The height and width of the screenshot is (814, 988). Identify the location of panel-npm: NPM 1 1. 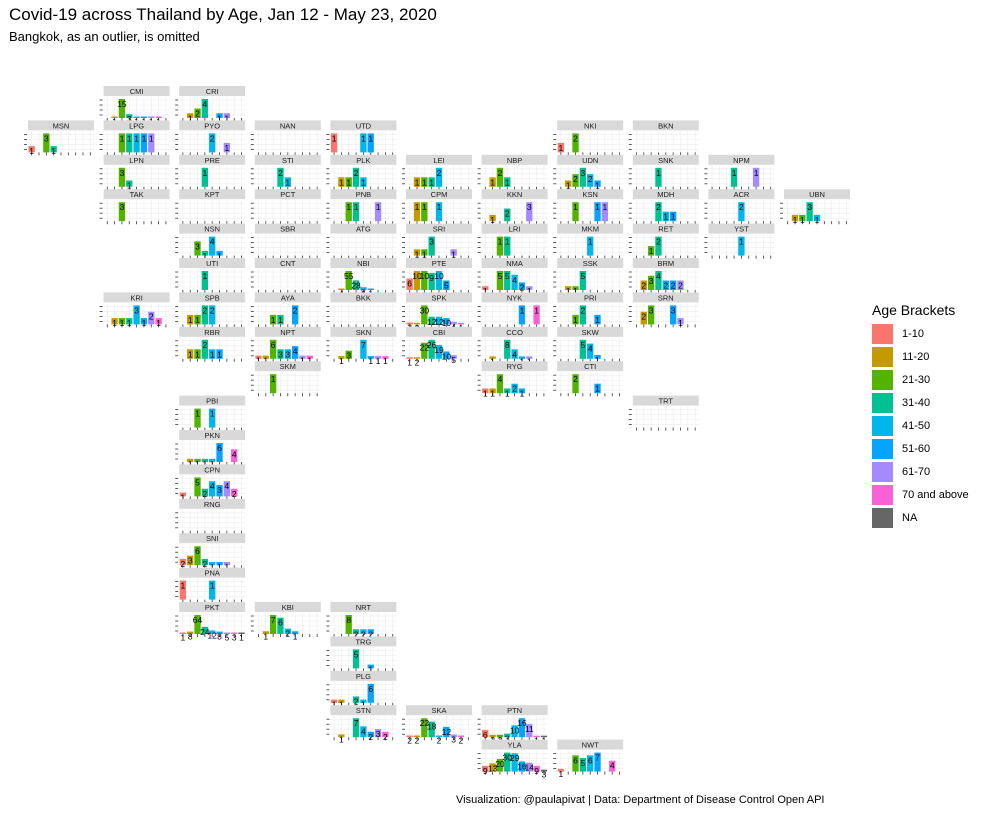
(739, 172).